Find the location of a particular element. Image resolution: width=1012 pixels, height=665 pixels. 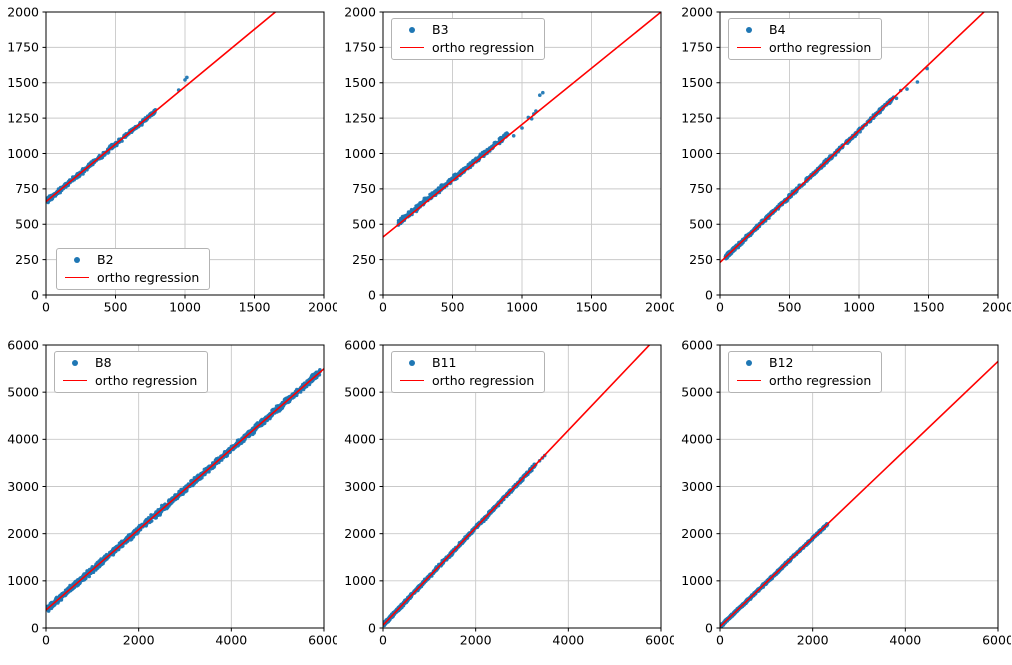

svg-text: 1750 is located at coordinates (697, 47).